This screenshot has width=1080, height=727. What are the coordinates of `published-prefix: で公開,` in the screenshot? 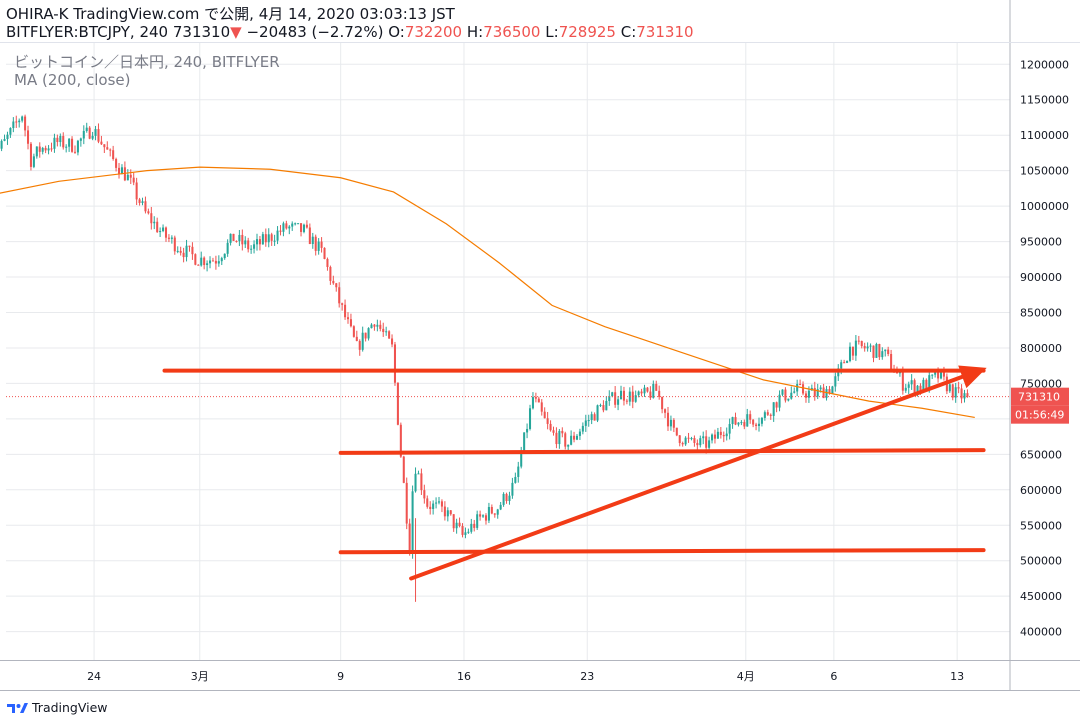 It's located at (229, 14).